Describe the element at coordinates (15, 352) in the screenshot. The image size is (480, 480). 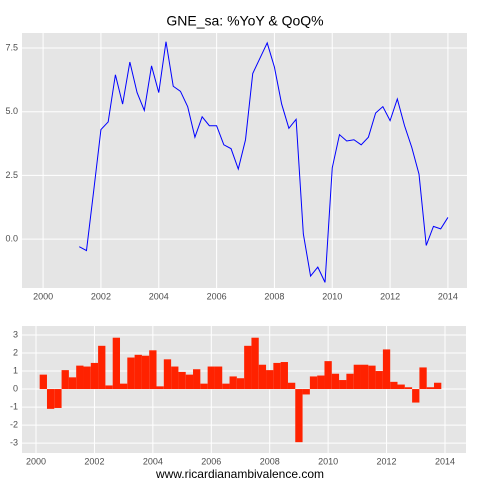
I see `y-tick-label: 2` at that location.